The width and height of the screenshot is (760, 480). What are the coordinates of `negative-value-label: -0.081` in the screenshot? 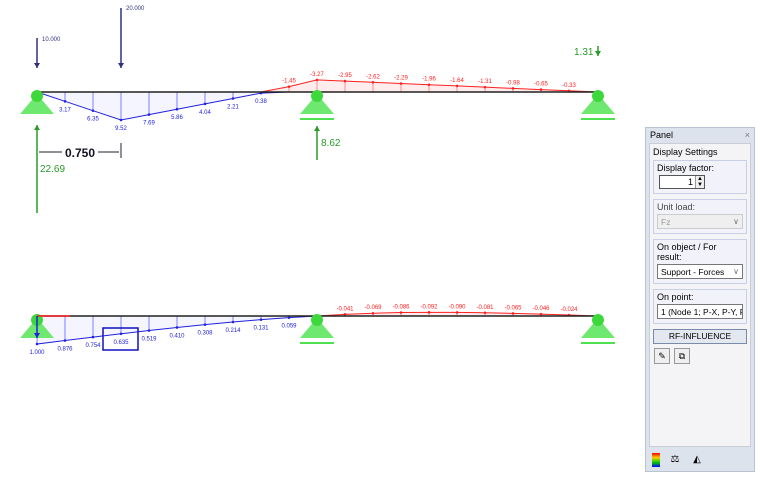 It's located at (485, 308).